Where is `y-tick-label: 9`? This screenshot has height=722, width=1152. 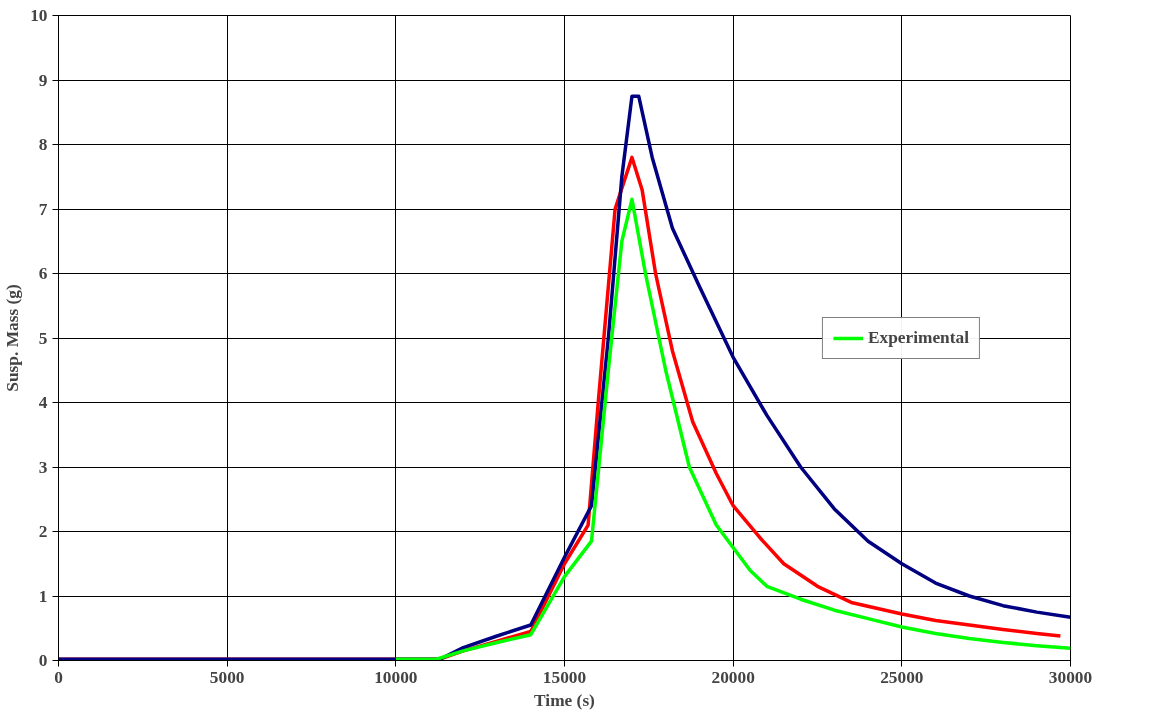 y-tick-label: 9 is located at coordinates (43, 80).